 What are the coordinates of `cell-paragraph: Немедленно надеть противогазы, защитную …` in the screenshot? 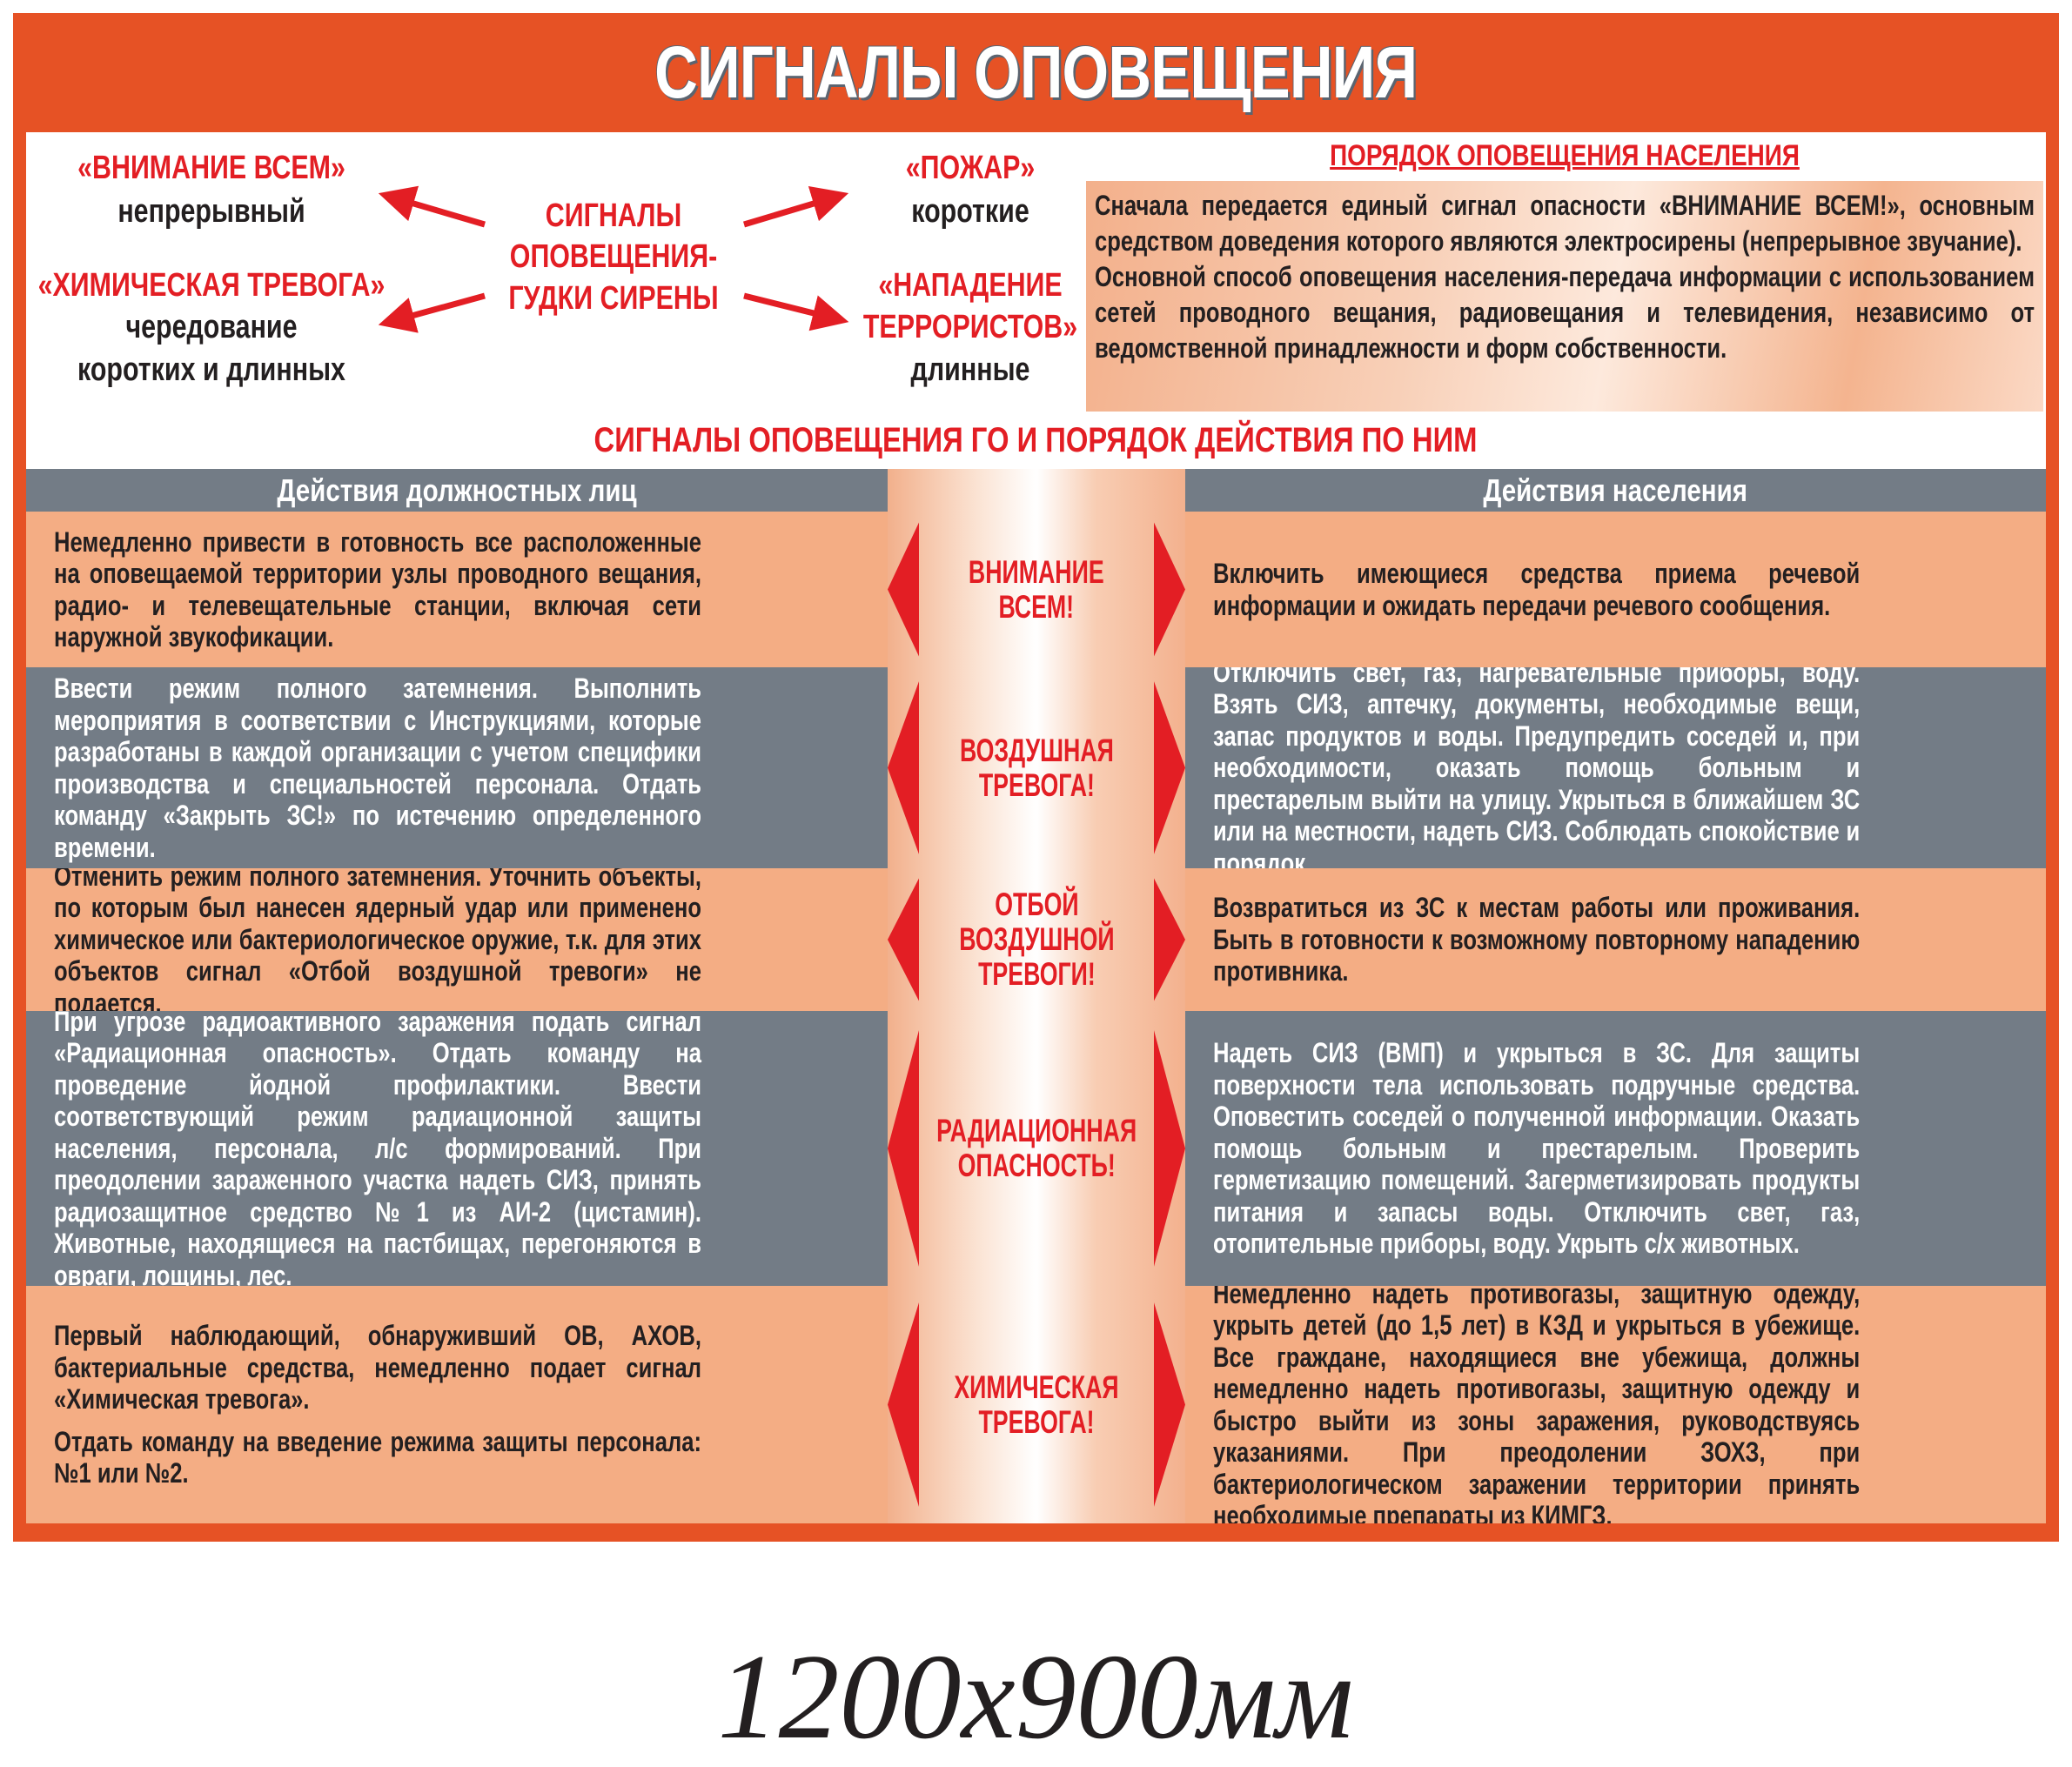 It's located at (1537, 1404).